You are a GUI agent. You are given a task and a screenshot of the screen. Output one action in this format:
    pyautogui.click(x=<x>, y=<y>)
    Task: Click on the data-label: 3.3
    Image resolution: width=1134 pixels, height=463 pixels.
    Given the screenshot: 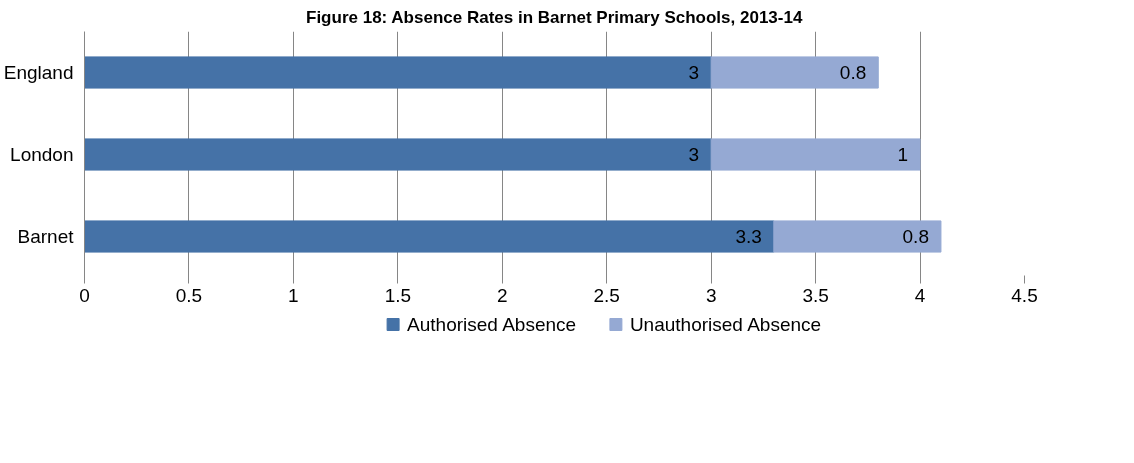 What is the action you would take?
    pyautogui.click(x=748, y=236)
    